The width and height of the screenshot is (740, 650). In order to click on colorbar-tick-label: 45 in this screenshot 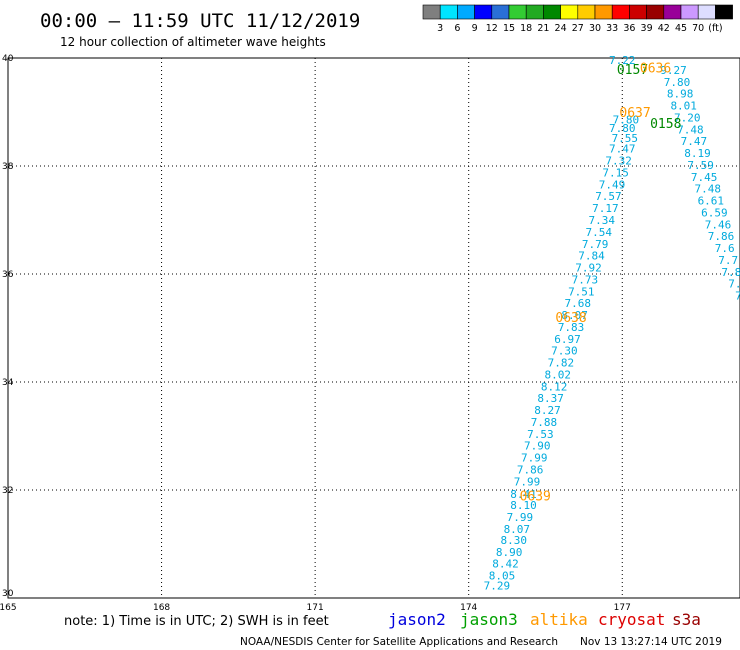, I will do `click(681, 28)`.